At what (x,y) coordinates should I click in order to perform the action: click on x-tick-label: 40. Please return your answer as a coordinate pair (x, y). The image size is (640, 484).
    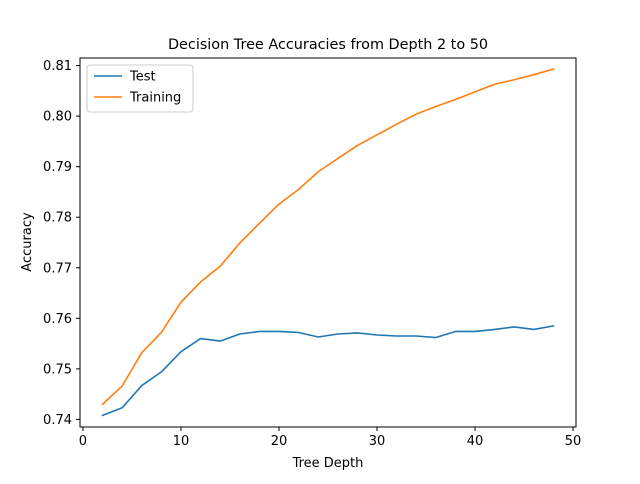
    Looking at the image, I should click on (475, 441).